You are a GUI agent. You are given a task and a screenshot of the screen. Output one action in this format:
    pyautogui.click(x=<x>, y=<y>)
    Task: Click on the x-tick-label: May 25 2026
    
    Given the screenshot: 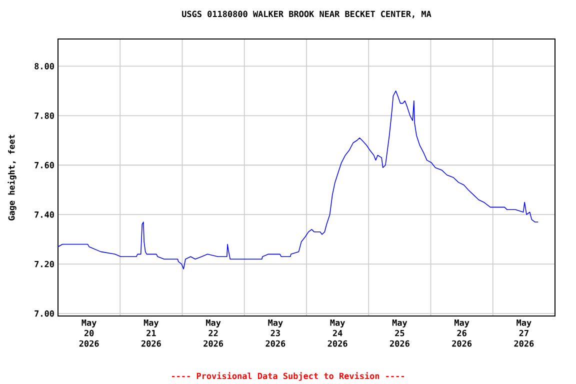 What is the action you would take?
    pyautogui.click(x=400, y=333)
    